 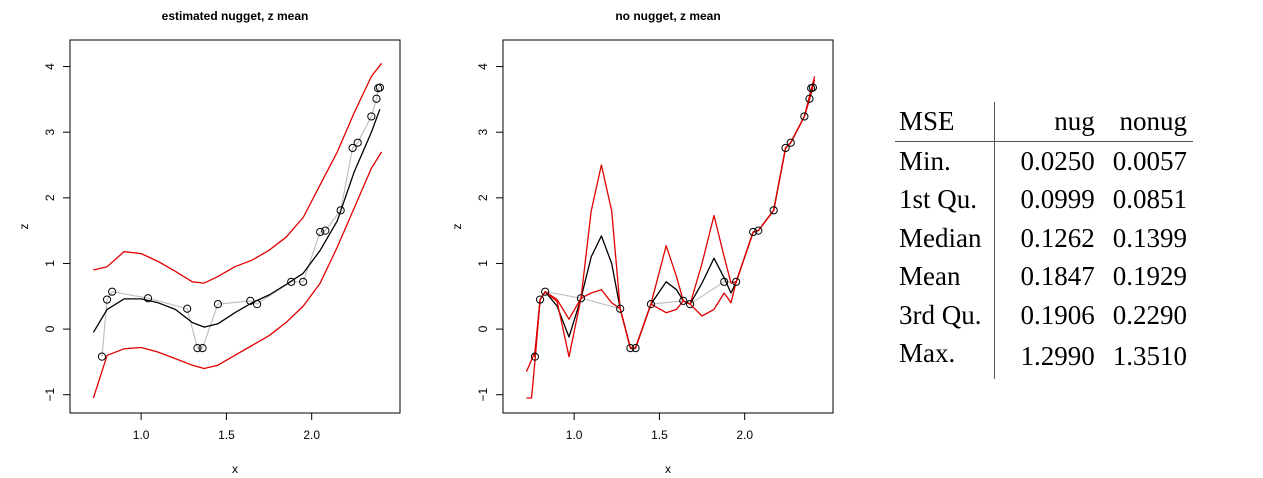 What do you see at coordinates (944, 315) in the screenshot?
I see `table-cell: 3rd Qu.` at bounding box center [944, 315].